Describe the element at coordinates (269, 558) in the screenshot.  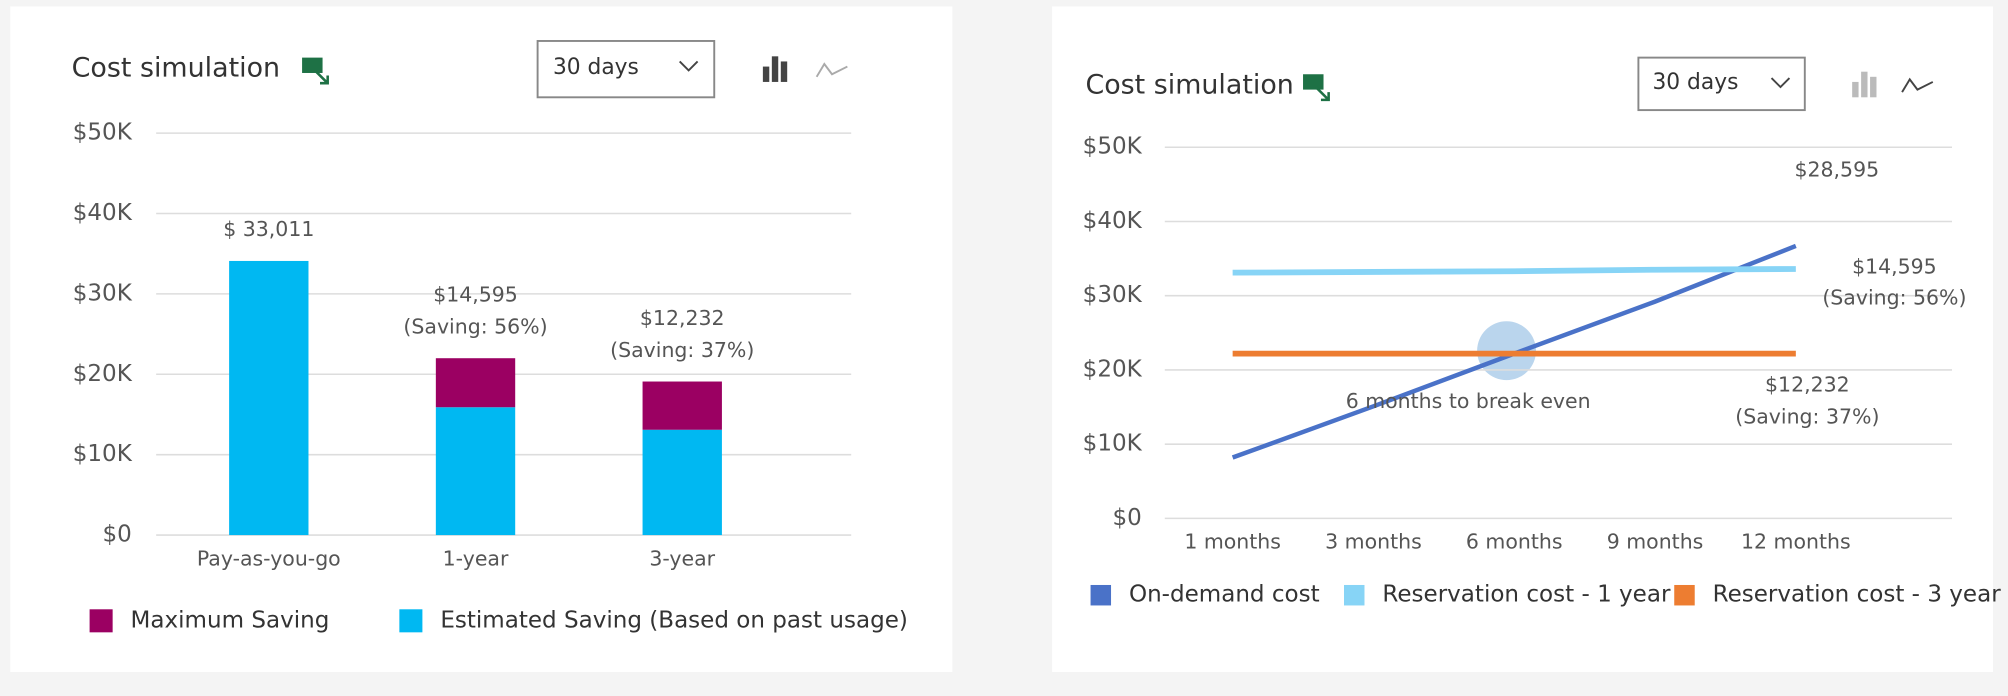
I see `x-tick-label: Pay-as-you-go` at that location.